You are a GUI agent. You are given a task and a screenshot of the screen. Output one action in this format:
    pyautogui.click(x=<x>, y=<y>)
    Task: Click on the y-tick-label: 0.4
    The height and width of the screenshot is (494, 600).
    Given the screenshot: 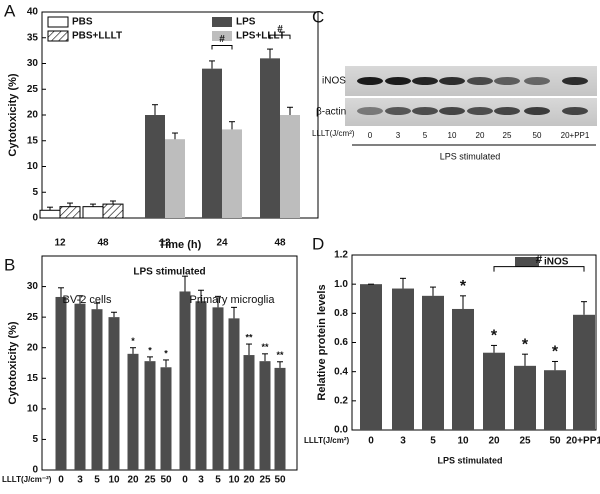 What is the action you would take?
    pyautogui.click(x=341, y=371)
    